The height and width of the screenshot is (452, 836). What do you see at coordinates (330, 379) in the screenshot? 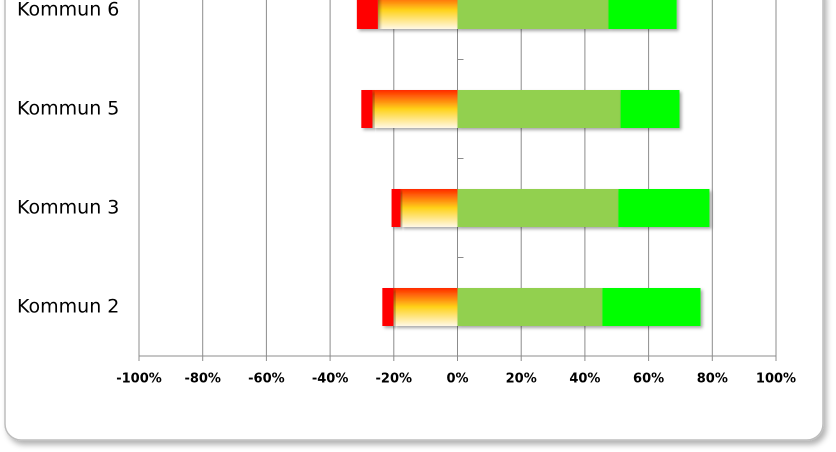
I see `x-tick-label: -40%` at bounding box center [330, 379].